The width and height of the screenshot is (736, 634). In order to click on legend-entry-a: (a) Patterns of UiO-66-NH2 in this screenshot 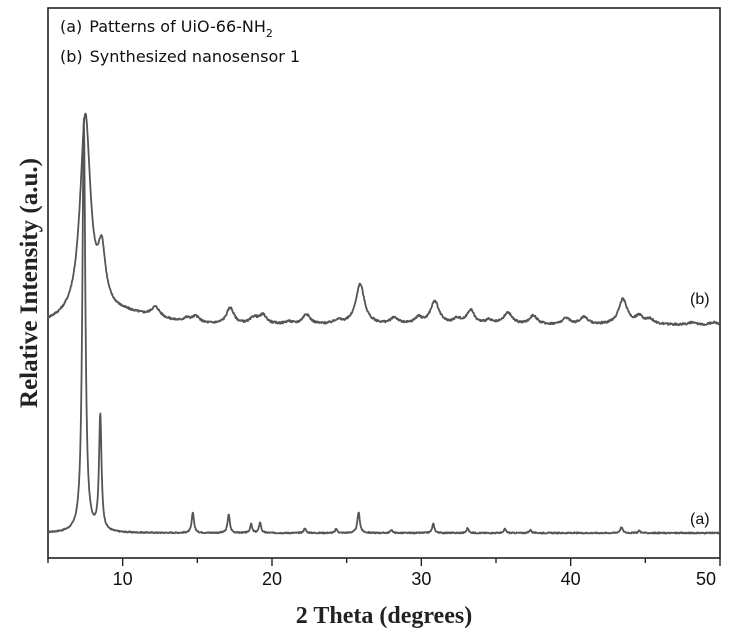, I will do `click(166, 28)`.